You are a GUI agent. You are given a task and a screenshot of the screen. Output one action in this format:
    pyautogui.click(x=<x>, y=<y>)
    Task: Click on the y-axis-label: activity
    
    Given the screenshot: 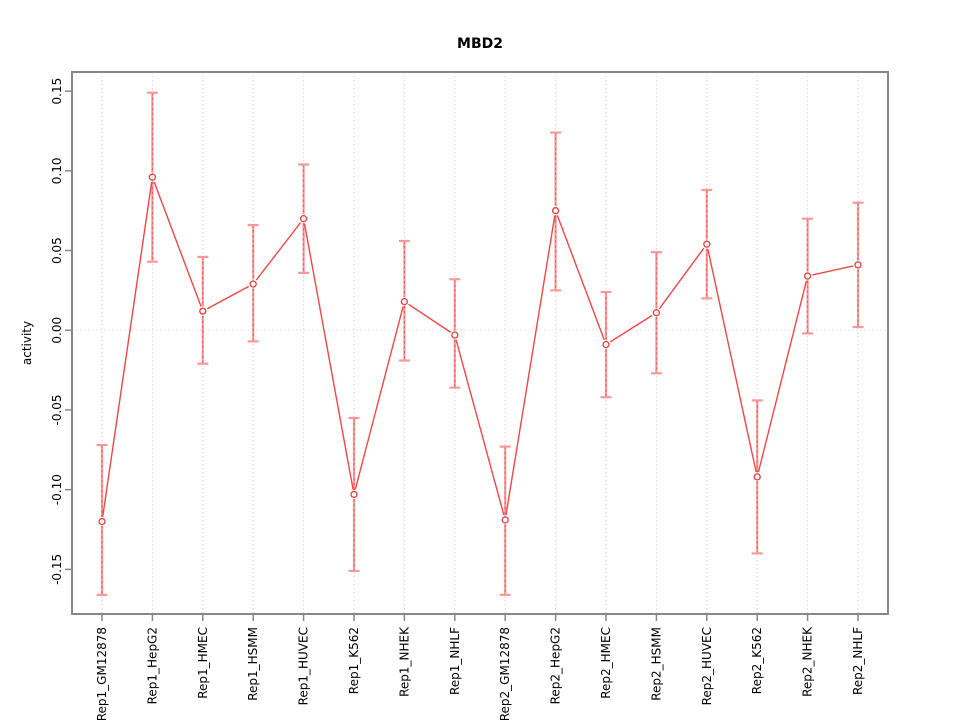 What is the action you would take?
    pyautogui.click(x=27, y=343)
    